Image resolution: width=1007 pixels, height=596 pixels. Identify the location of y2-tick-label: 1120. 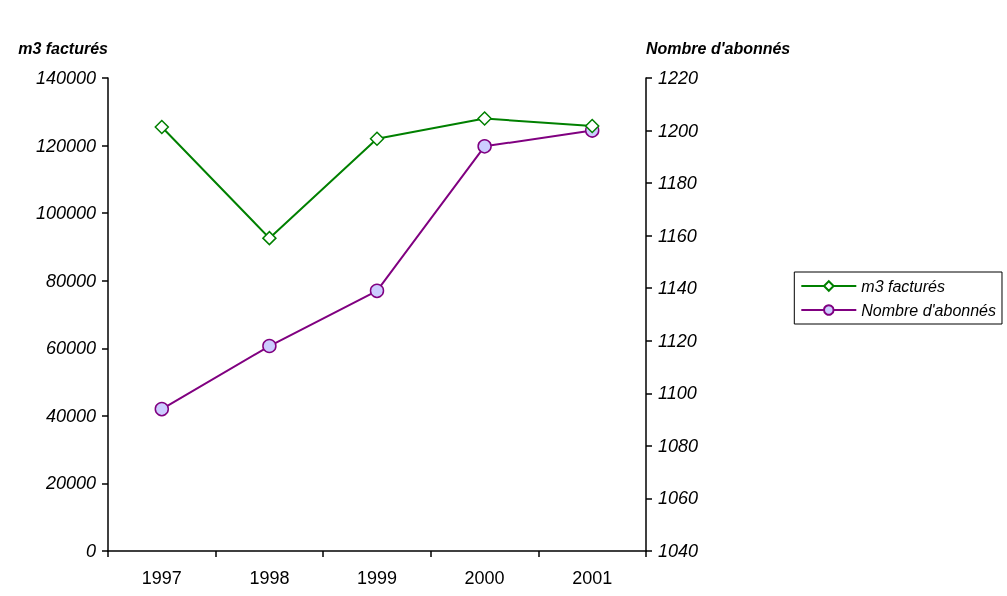
(677, 340).